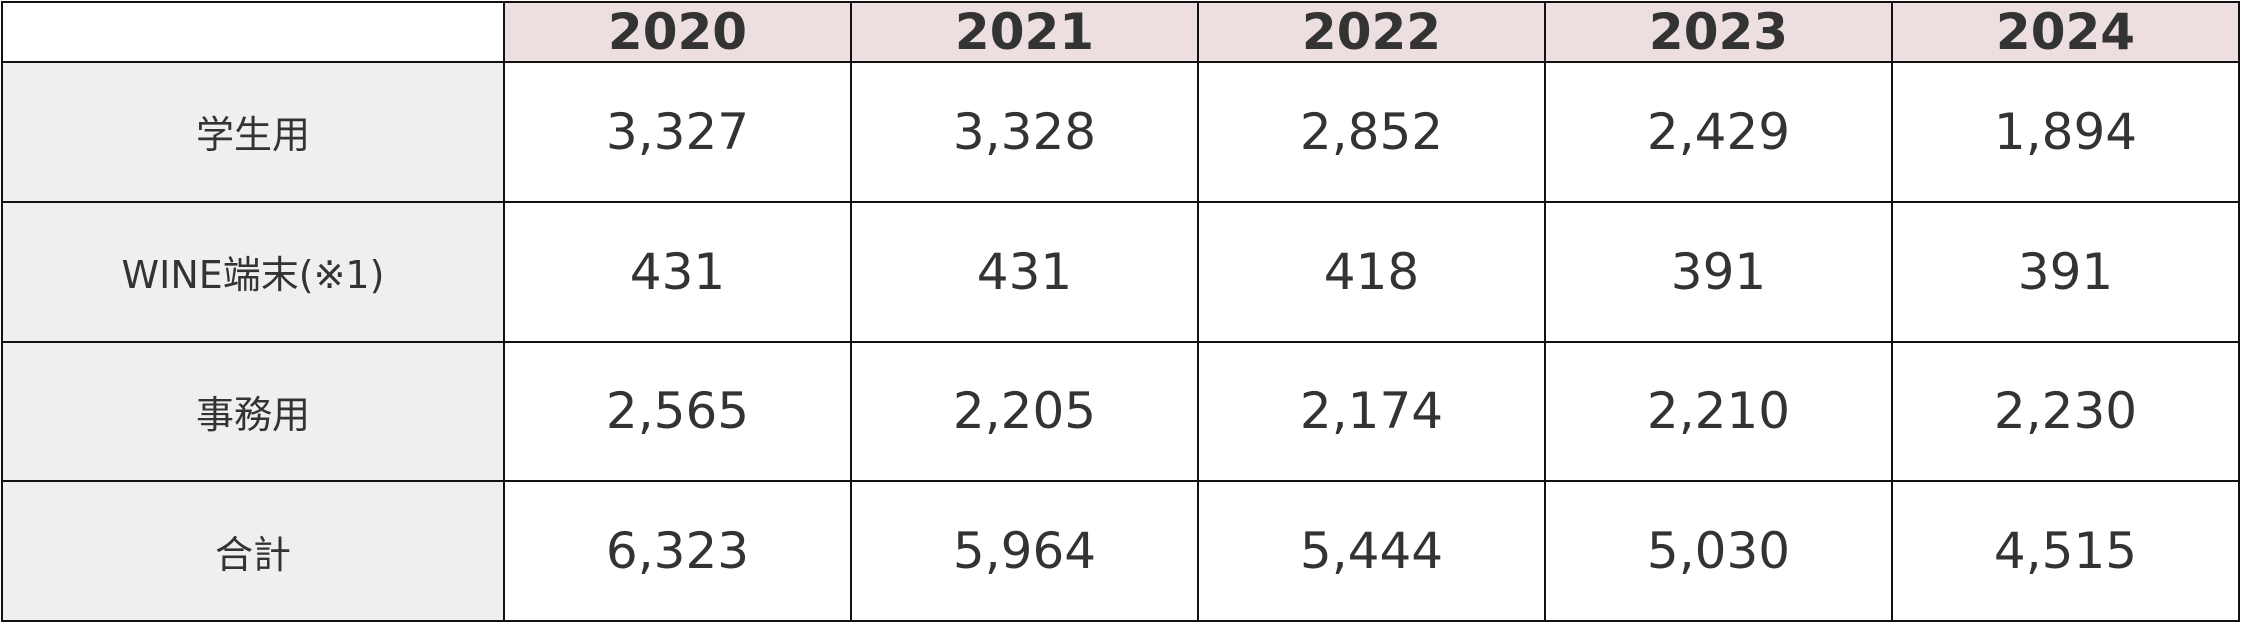  What do you see at coordinates (1371, 132) in the screenshot?
I see `value-cell: 2,852` at bounding box center [1371, 132].